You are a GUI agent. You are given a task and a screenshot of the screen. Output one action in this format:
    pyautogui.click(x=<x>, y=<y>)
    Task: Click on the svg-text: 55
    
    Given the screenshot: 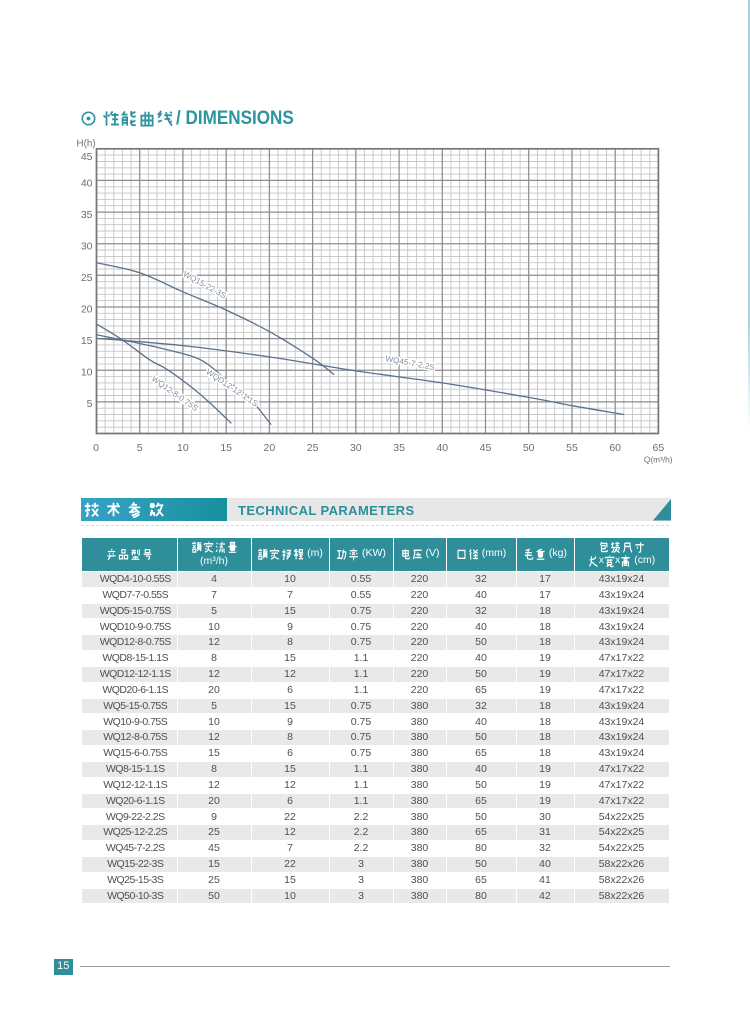 What is the action you would take?
    pyautogui.click(x=572, y=448)
    